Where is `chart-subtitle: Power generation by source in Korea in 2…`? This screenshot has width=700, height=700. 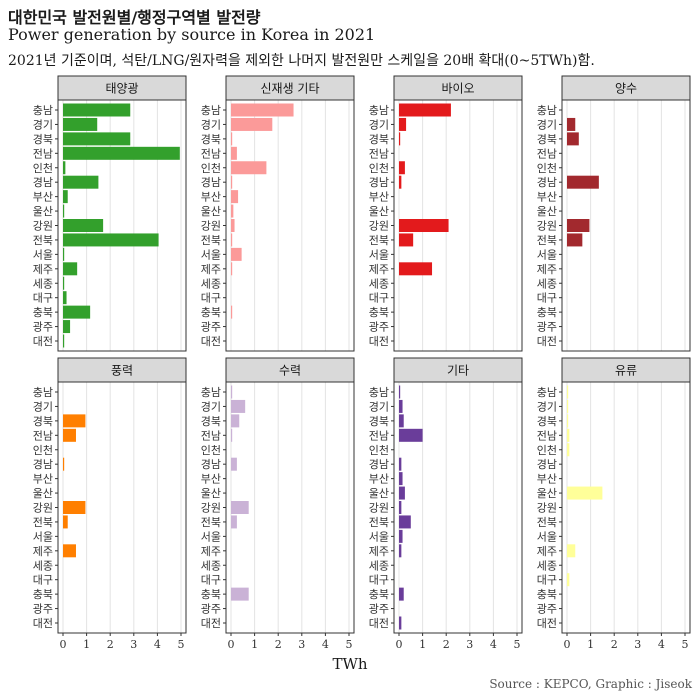
chart-subtitle: Power generation by source in Korea in 2… is located at coordinates (192, 34).